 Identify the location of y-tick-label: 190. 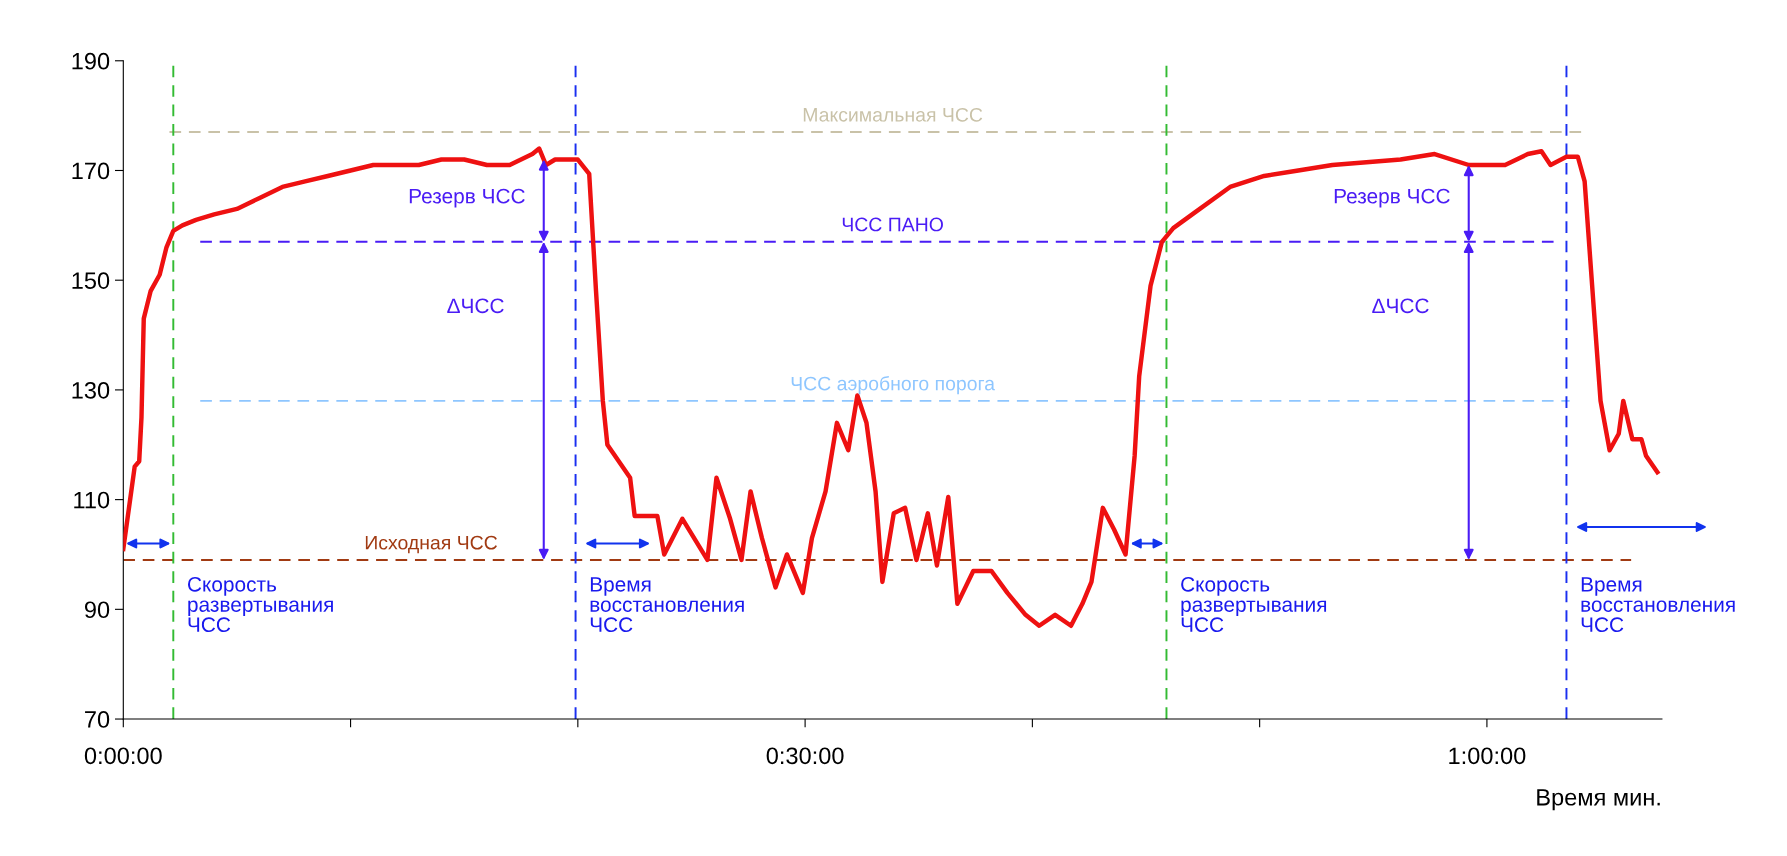
(91, 61).